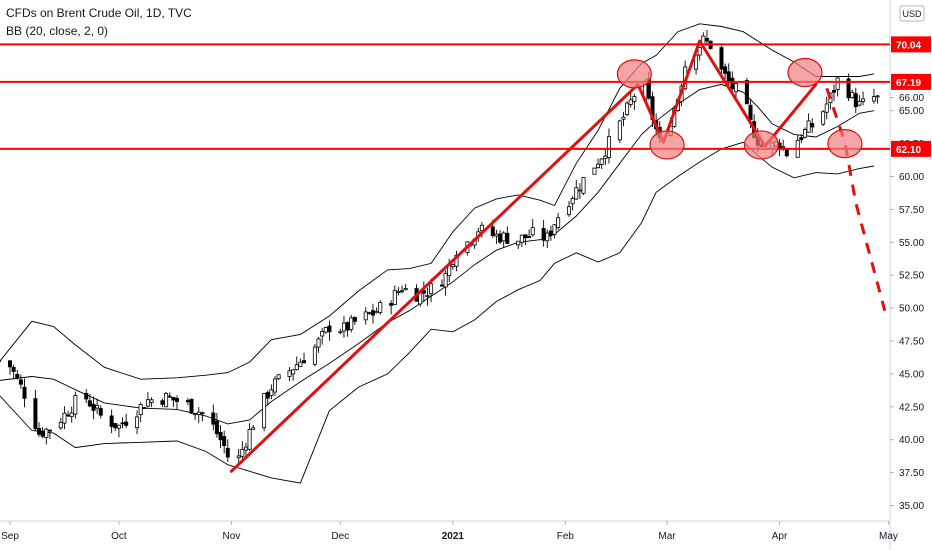 This screenshot has height=550, width=932. Describe the element at coordinates (911, 309) in the screenshot. I see `y-tick-label: 50.00` at that location.